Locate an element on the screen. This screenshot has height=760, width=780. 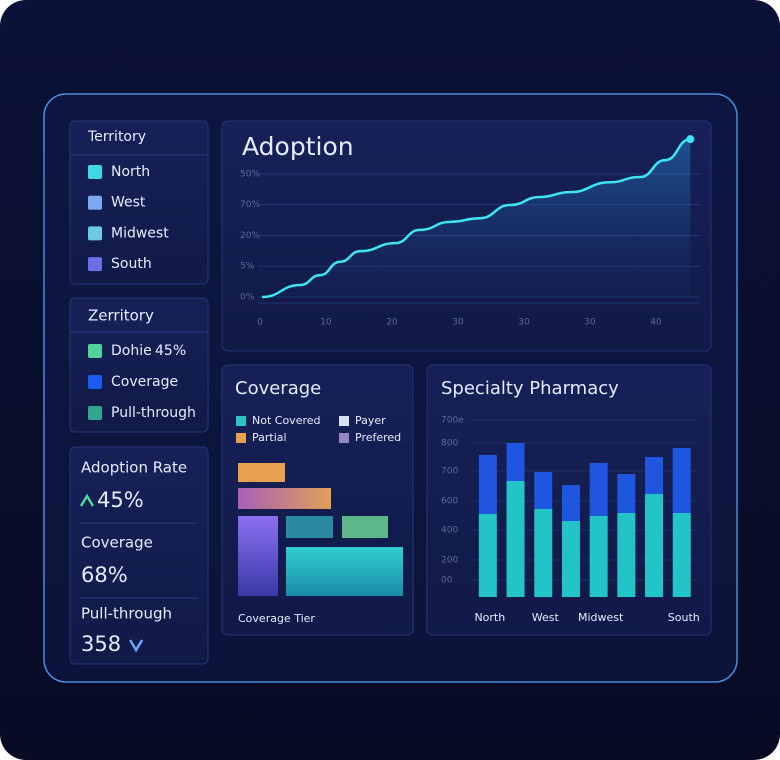
y-tick-label: 400 is located at coordinates (449, 531).